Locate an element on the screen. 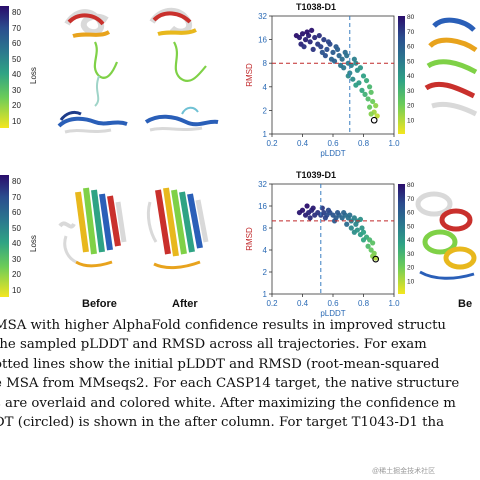  y-tick-label: 32 is located at coordinates (262, 16).